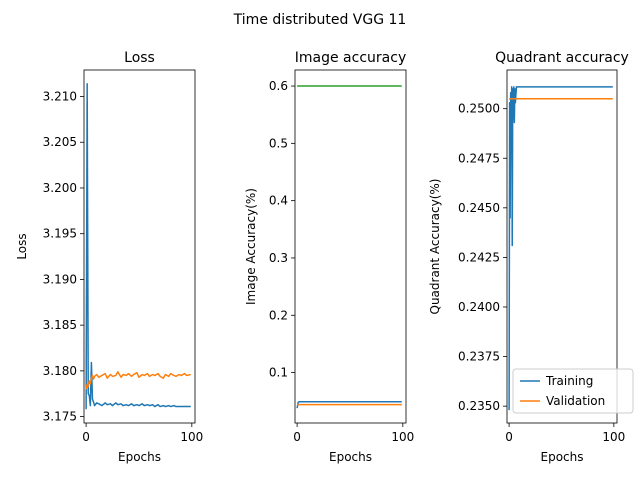 The image size is (640, 480). What do you see at coordinates (60, 142) in the screenshot?
I see `y-tick-label: 3.205` at bounding box center [60, 142].